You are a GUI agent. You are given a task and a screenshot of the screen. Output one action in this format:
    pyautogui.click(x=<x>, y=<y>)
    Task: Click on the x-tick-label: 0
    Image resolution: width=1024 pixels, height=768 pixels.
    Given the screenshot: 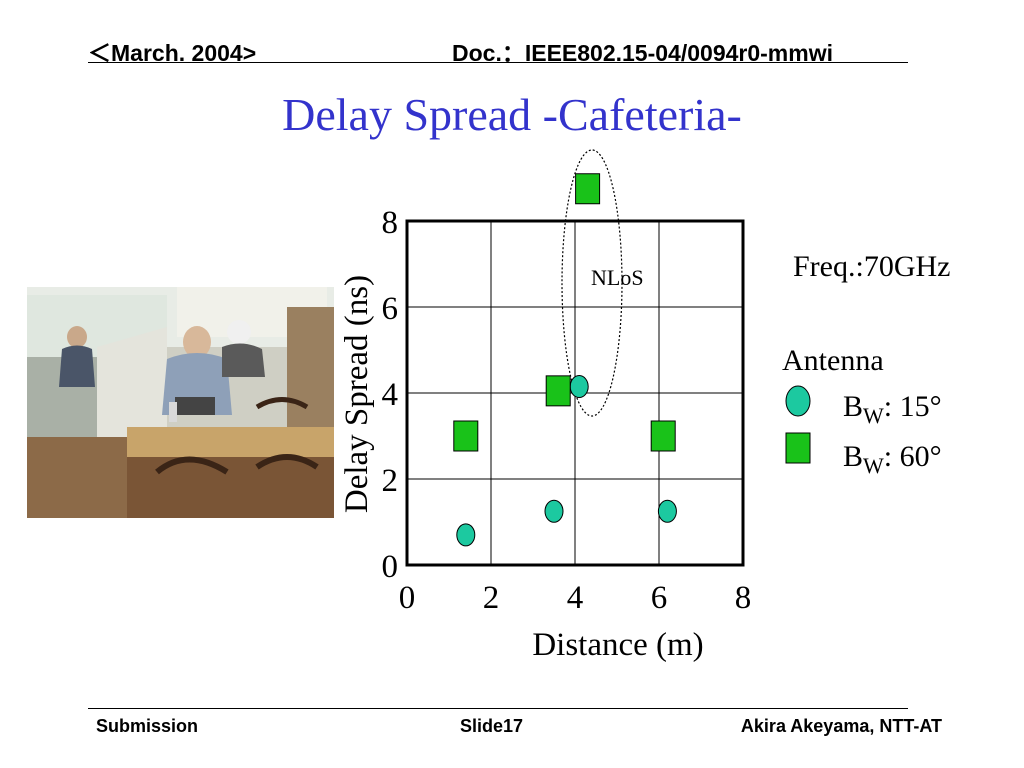 What is the action you would take?
    pyautogui.click(x=407, y=598)
    